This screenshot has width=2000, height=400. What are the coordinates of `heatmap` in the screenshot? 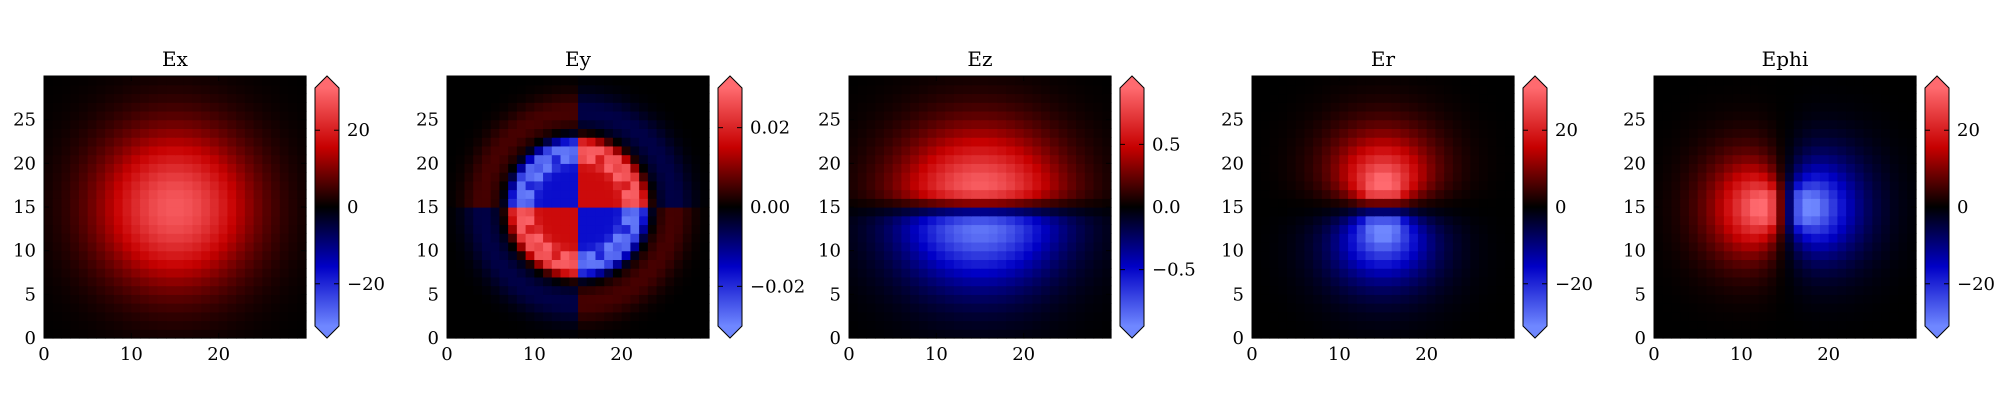 It's located at (1383, 207).